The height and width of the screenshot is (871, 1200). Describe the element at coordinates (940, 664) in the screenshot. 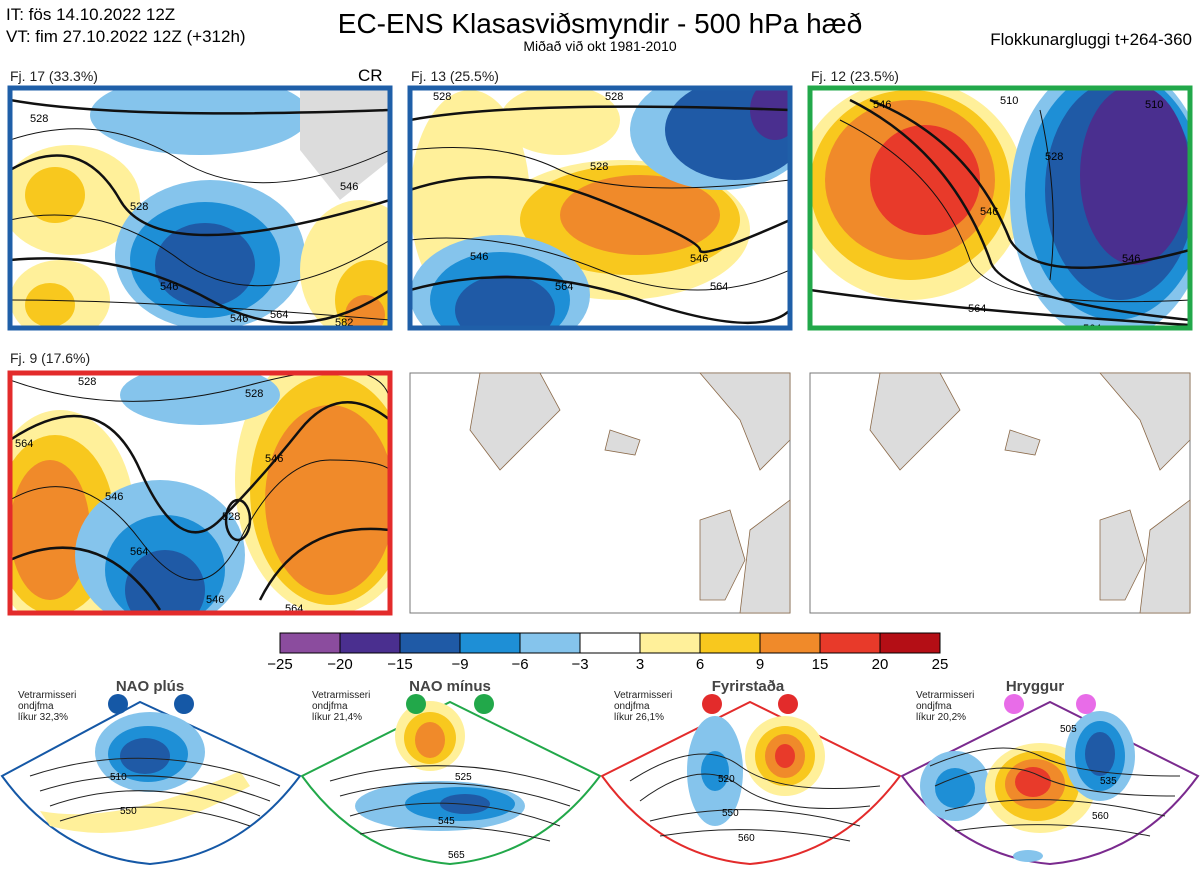

I see `colorbar-tick-label: 25` at that location.